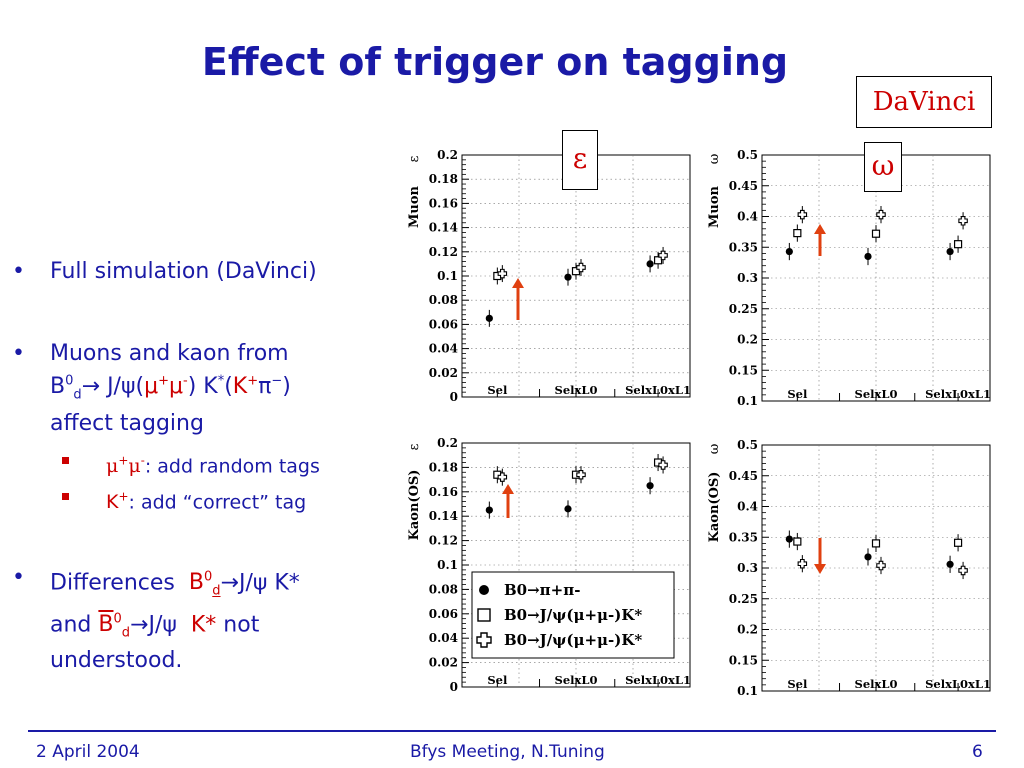 This screenshot has width=1024, height=768. Describe the element at coordinates (213, 466) in the screenshot. I see `subbullet-text: μ+μ-: add random tags` at that location.